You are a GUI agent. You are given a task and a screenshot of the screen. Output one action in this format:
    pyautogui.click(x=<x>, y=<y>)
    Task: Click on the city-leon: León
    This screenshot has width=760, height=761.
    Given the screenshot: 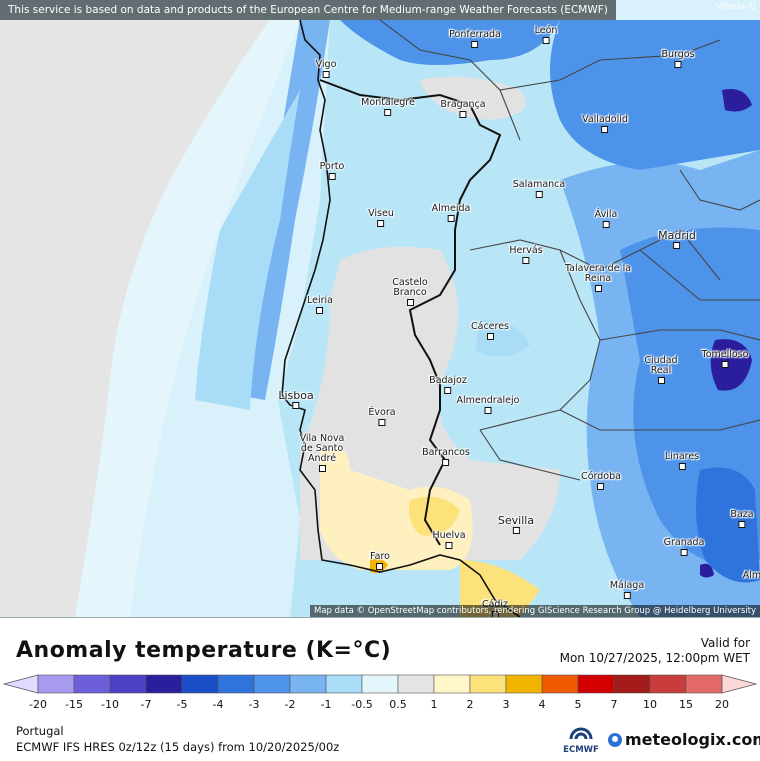 What is the action you would take?
    pyautogui.click(x=546, y=35)
    